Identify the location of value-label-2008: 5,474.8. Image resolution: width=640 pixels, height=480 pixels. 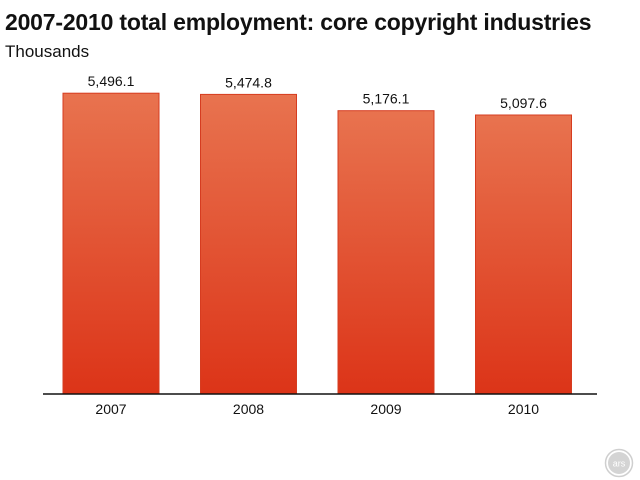
(248, 82).